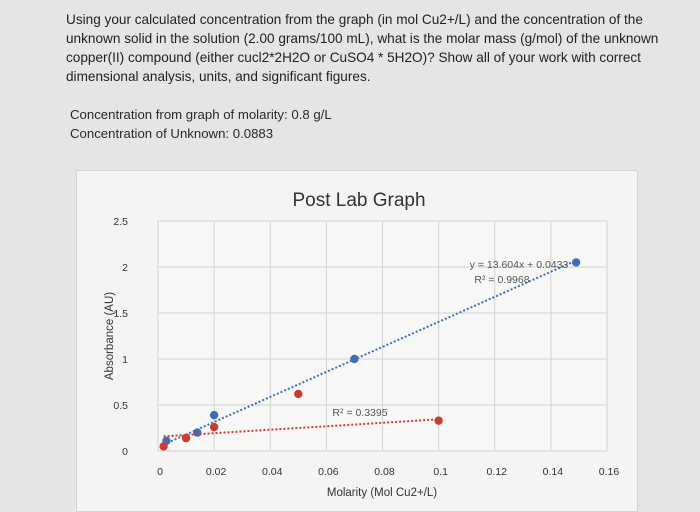  Describe the element at coordinates (440, 472) in the screenshot. I see `x-tick-label: 0.1` at that location.